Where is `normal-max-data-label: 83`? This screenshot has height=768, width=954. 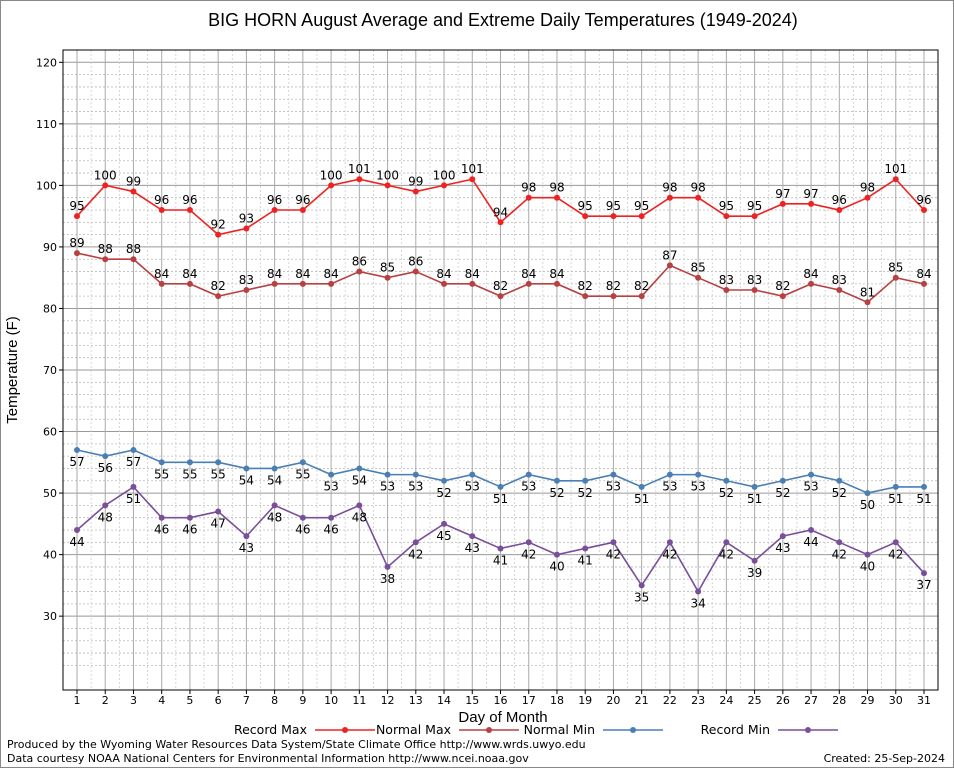 normal-max-data-label: 83 is located at coordinates (754, 280).